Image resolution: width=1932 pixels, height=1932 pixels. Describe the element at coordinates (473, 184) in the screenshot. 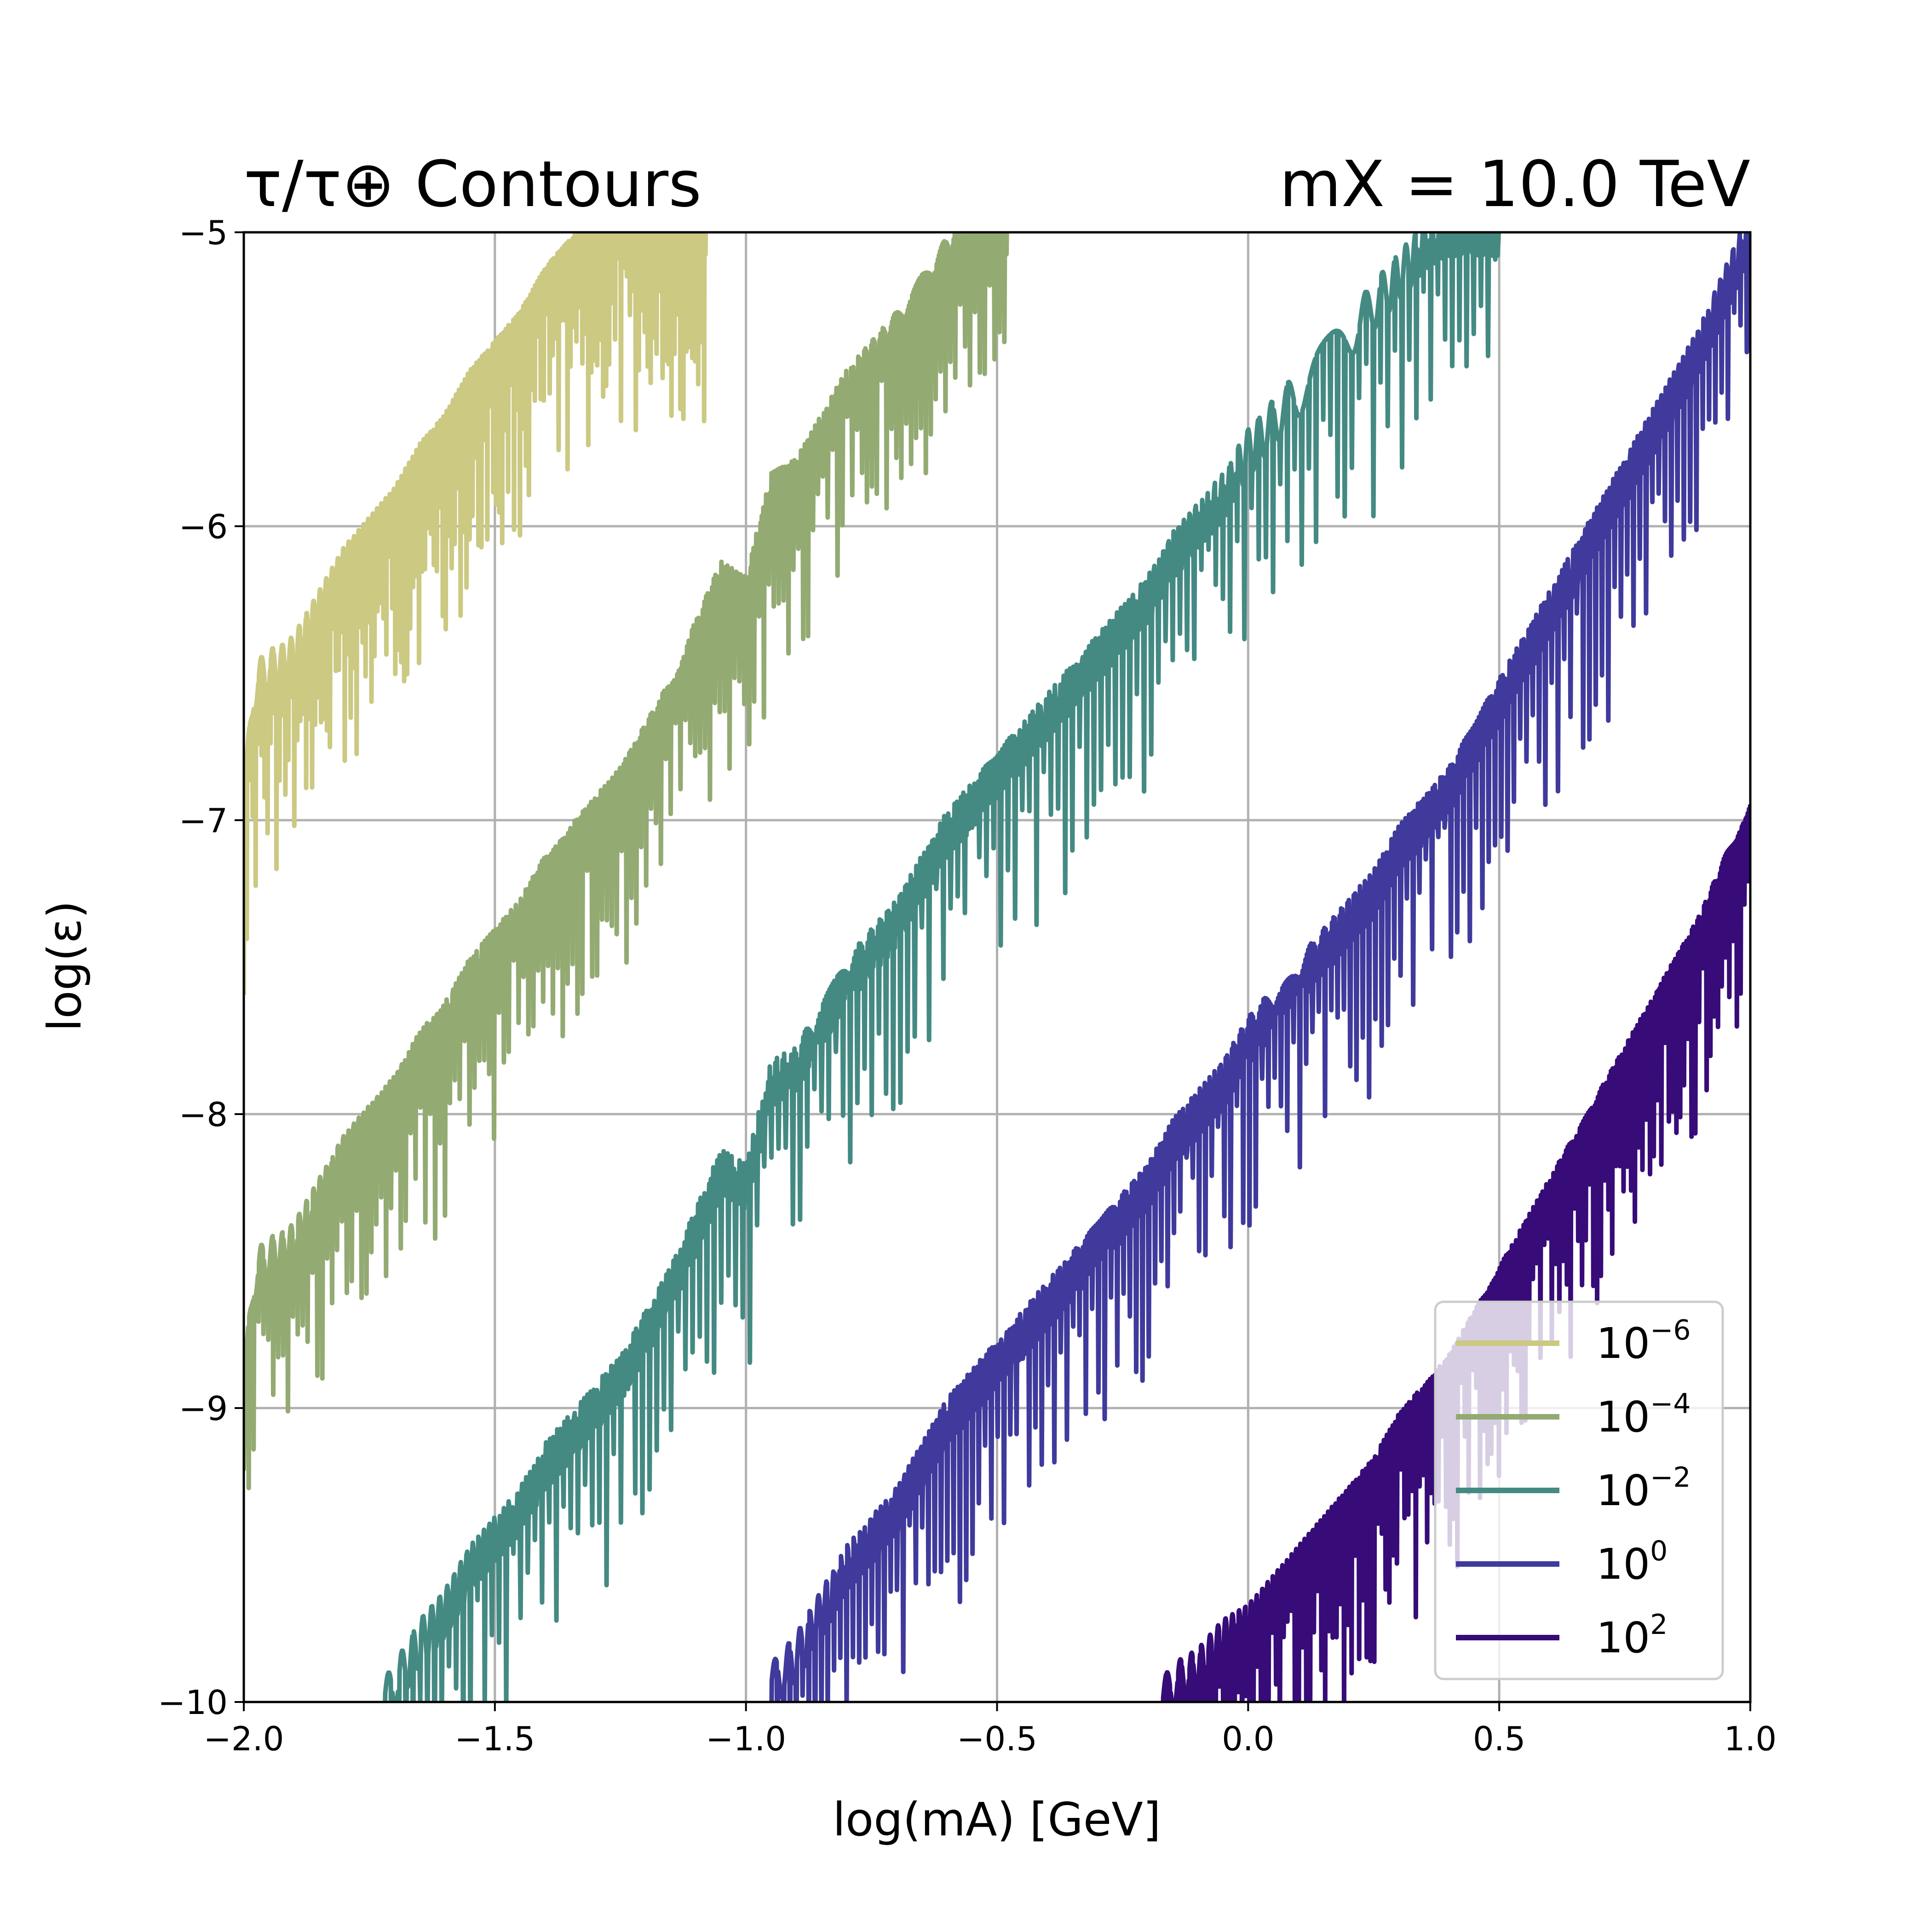

I see `chart-title-left: τ/τ⊕ Contours` at that location.